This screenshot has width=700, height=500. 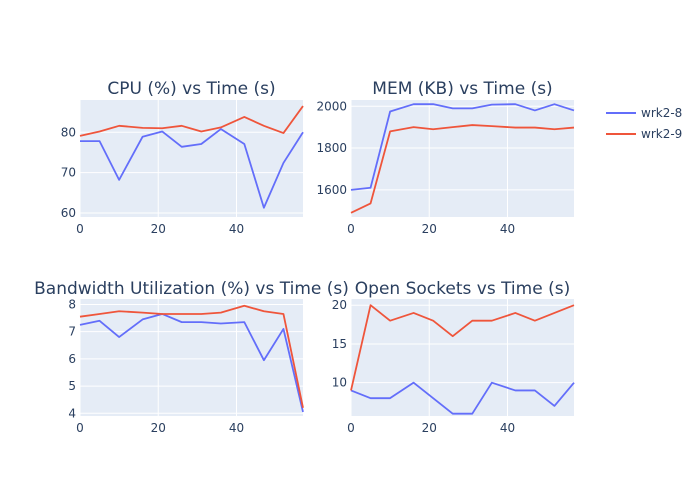 I want to click on legend-label: wrk2-9, so click(x=661, y=134).